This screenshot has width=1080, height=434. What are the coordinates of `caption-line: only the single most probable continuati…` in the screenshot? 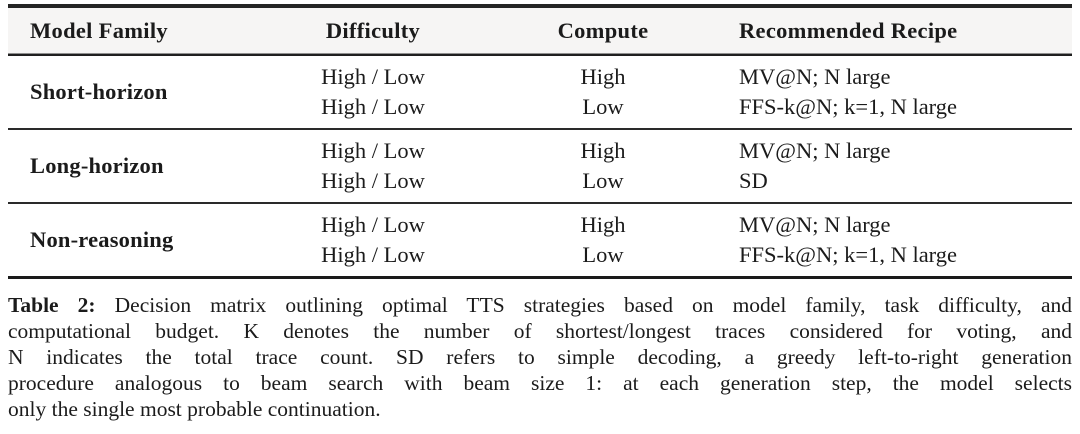 It's located at (194, 409).